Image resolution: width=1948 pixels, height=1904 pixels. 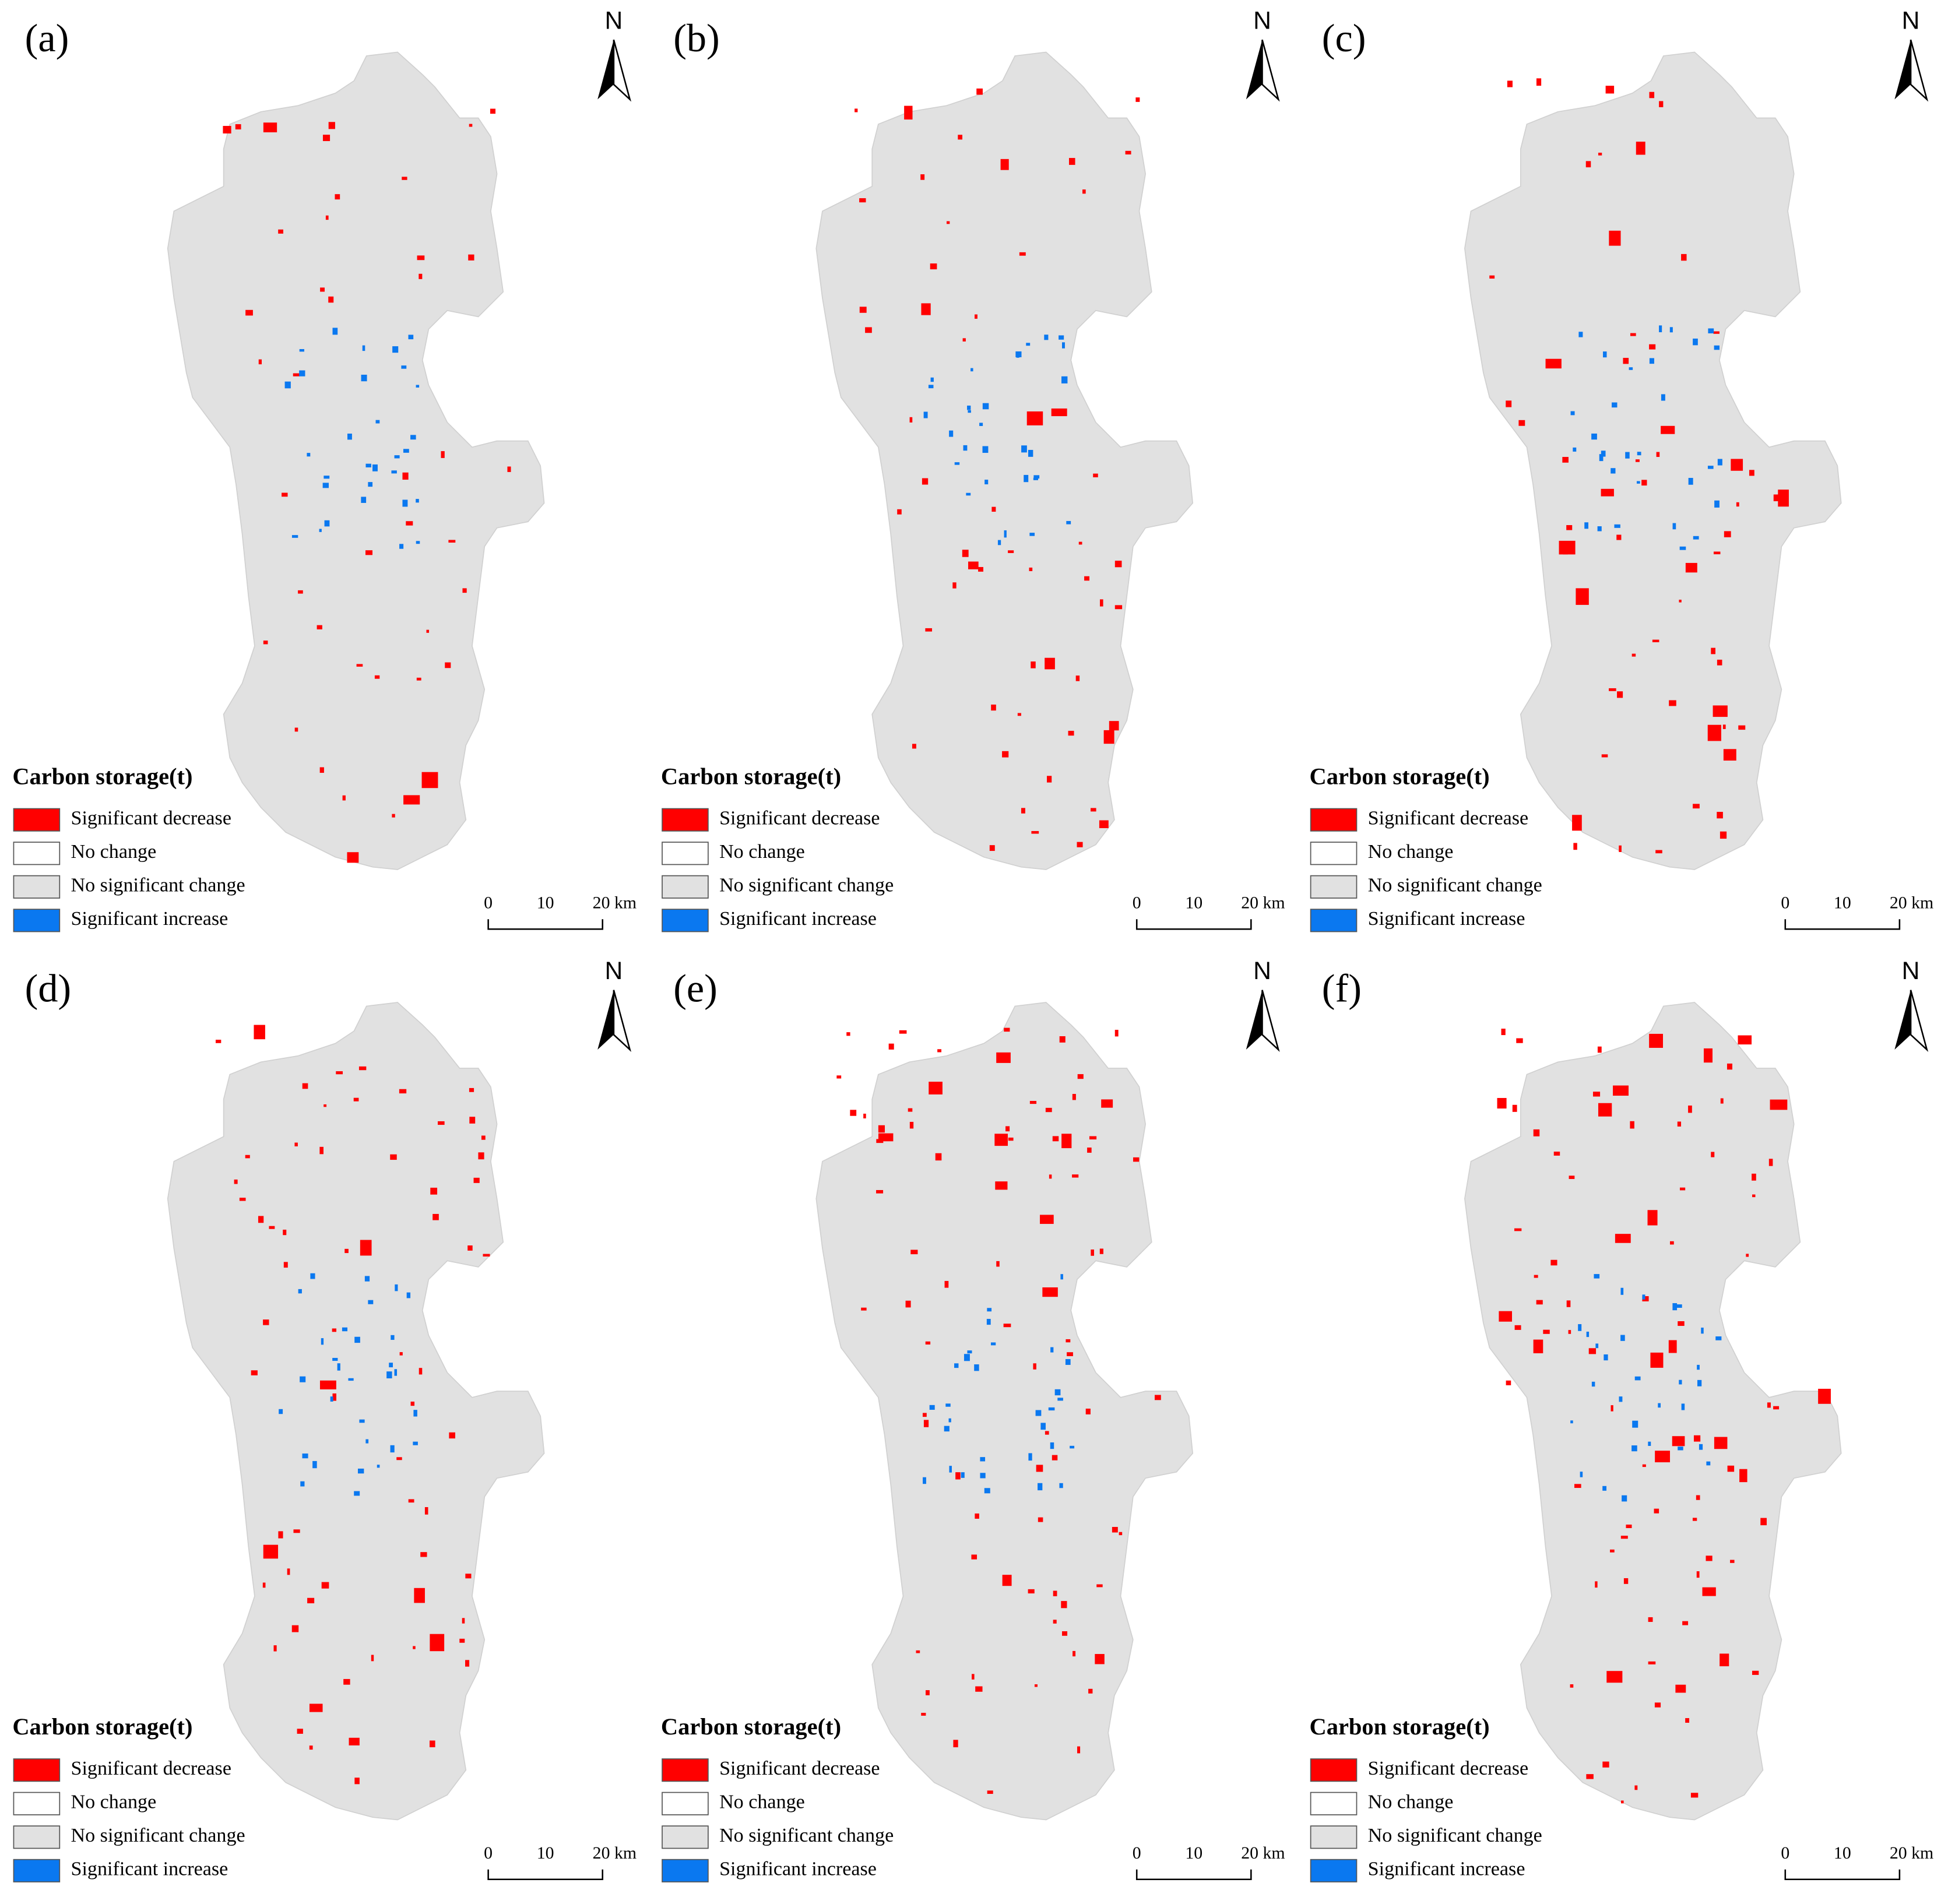 I want to click on scale-label: 0, so click(x=488, y=1853).